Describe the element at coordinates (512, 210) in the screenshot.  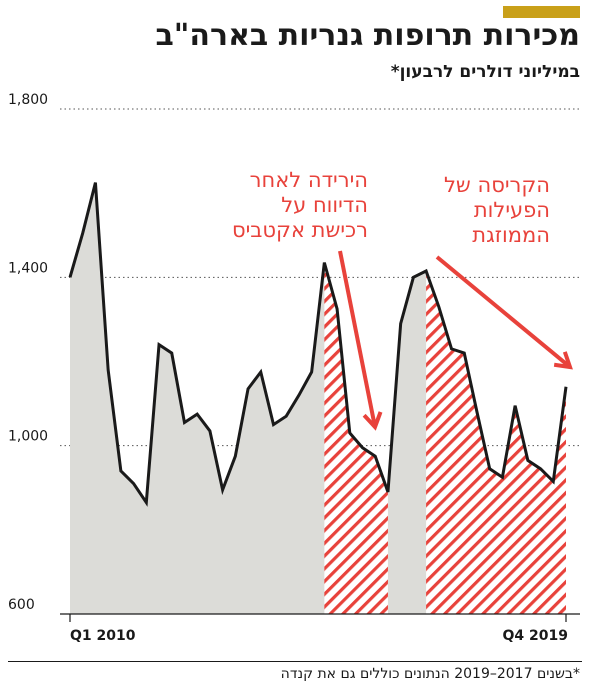
I see `annotation-text: הפעילות` at that location.